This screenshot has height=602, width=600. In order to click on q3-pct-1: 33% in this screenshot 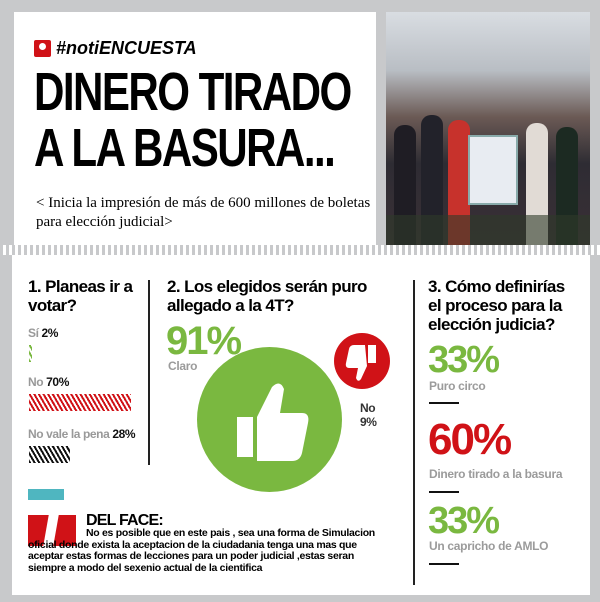, I will do `click(464, 360)`.